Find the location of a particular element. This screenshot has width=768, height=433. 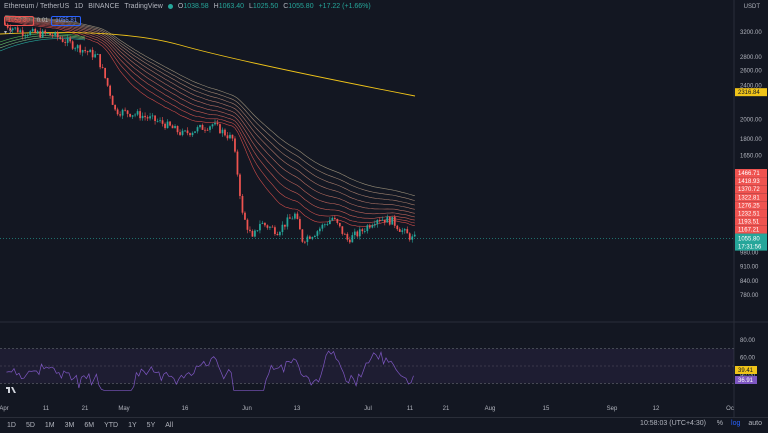

auto-toggle: auto is located at coordinates (755, 423).